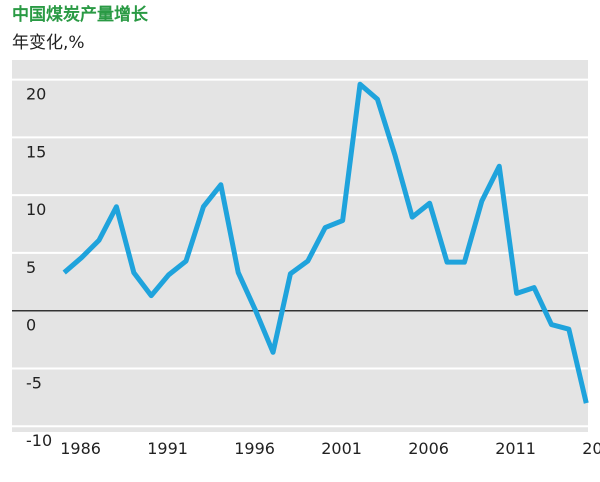  Describe the element at coordinates (515, 448) in the screenshot. I see `x-tick-label: 2011` at that location.